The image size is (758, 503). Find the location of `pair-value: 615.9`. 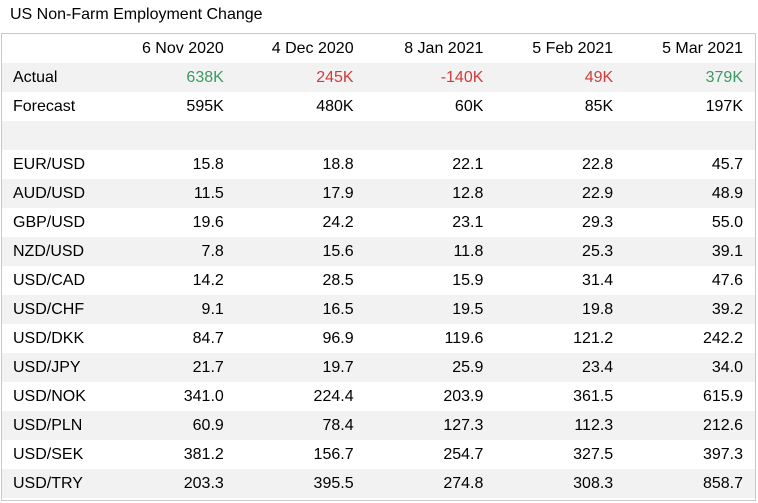

pair-value: 615.9 is located at coordinates (722, 396).